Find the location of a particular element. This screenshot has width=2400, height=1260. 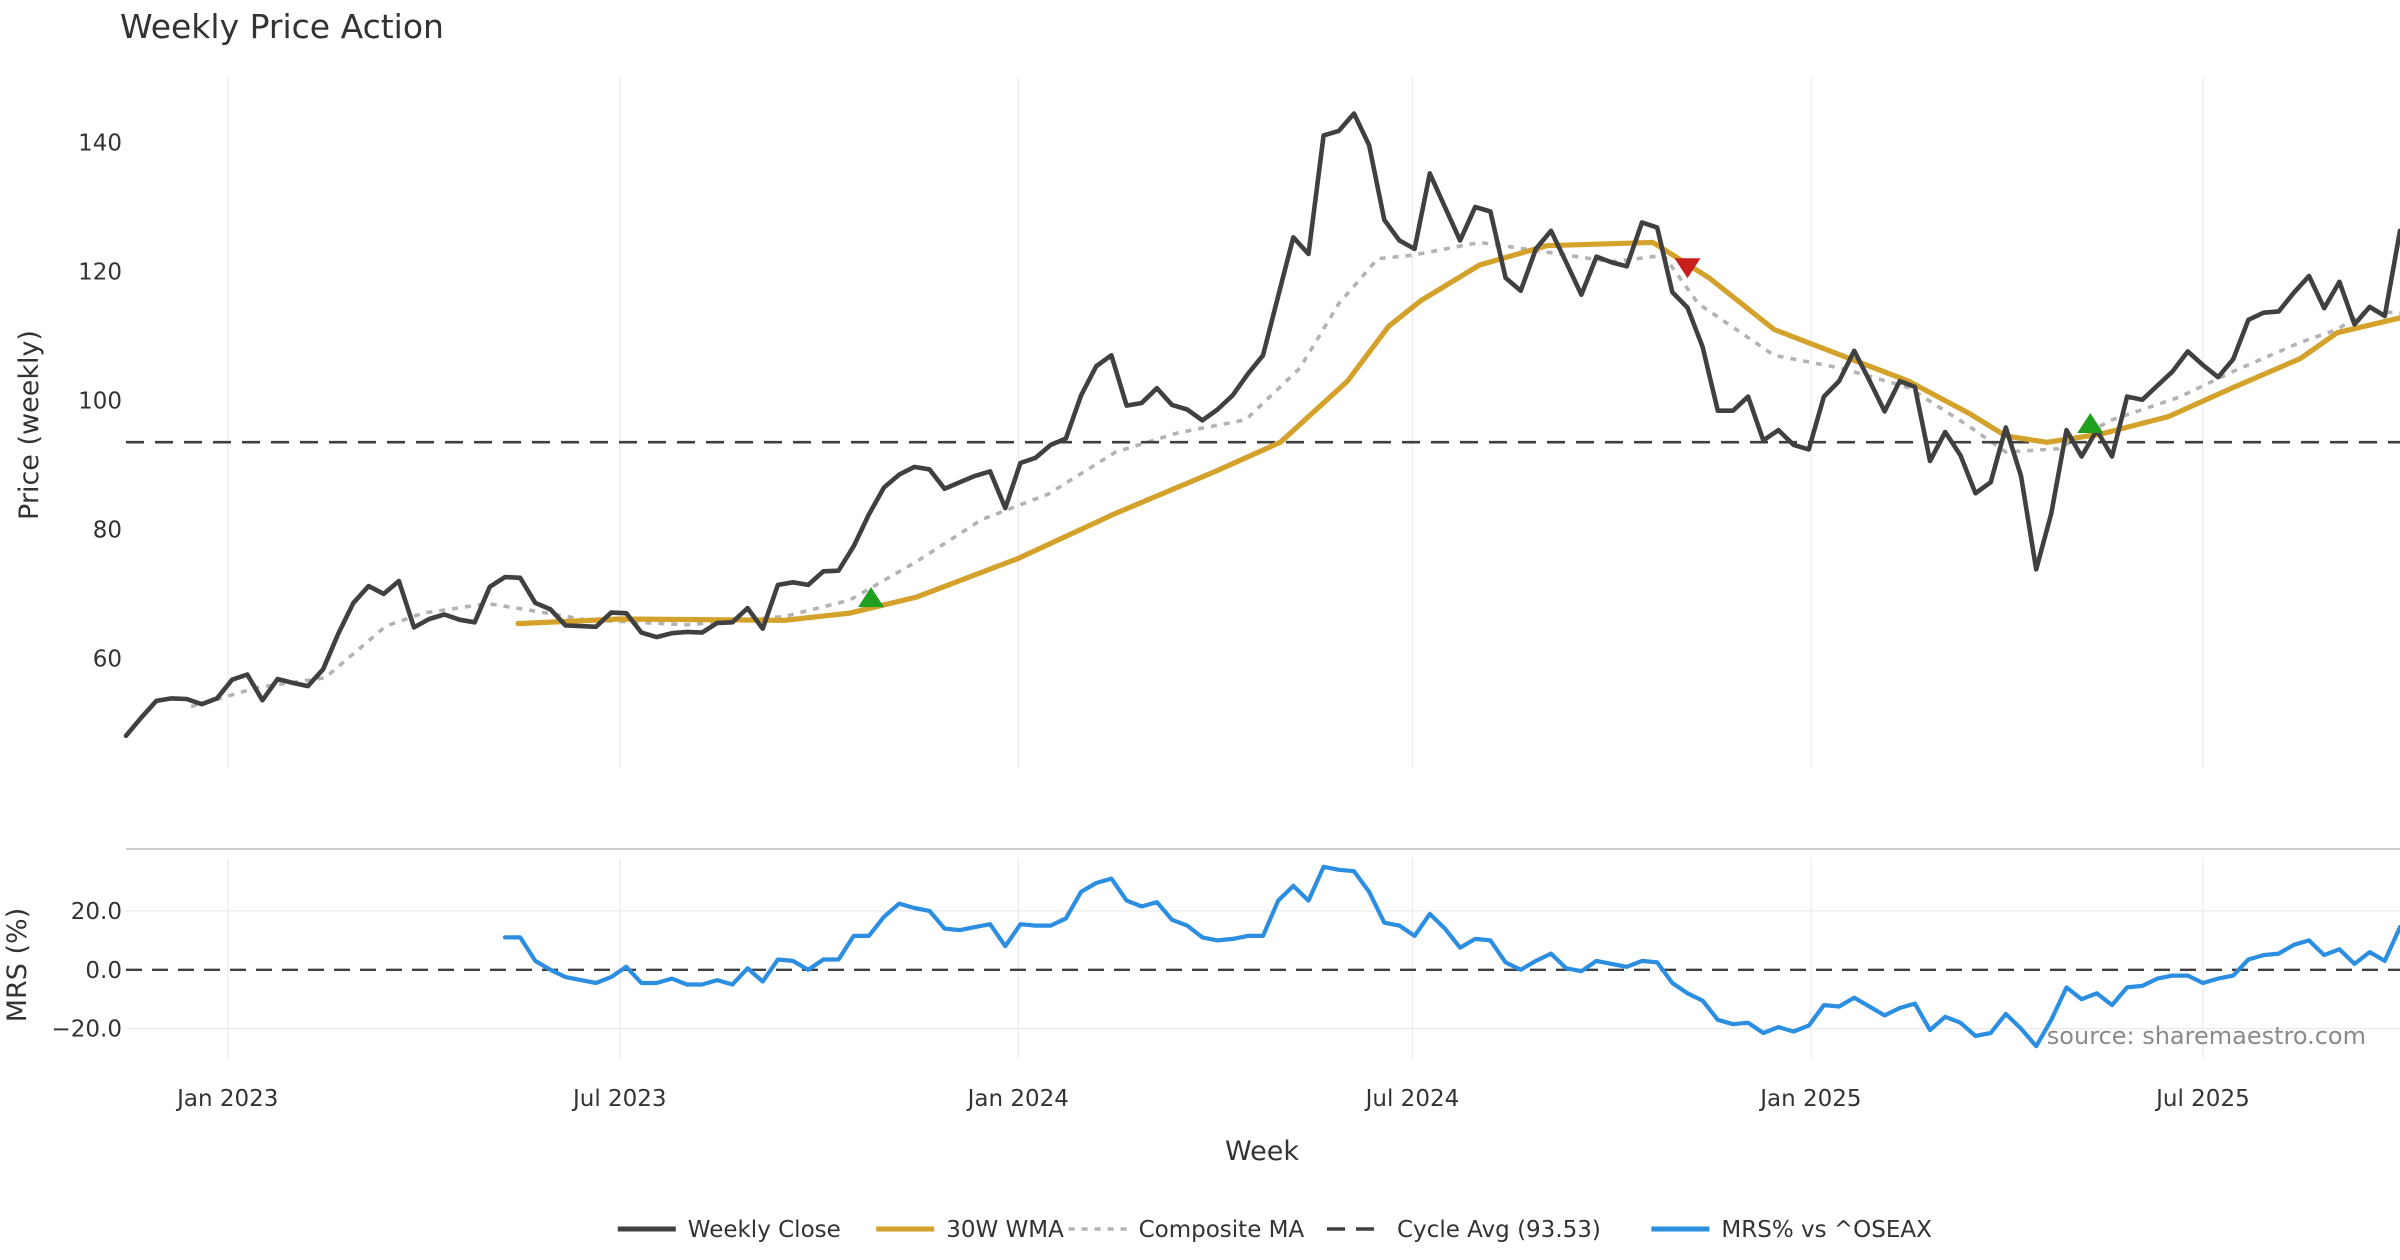

chart-title: Weekly Price Action is located at coordinates (282, 26).